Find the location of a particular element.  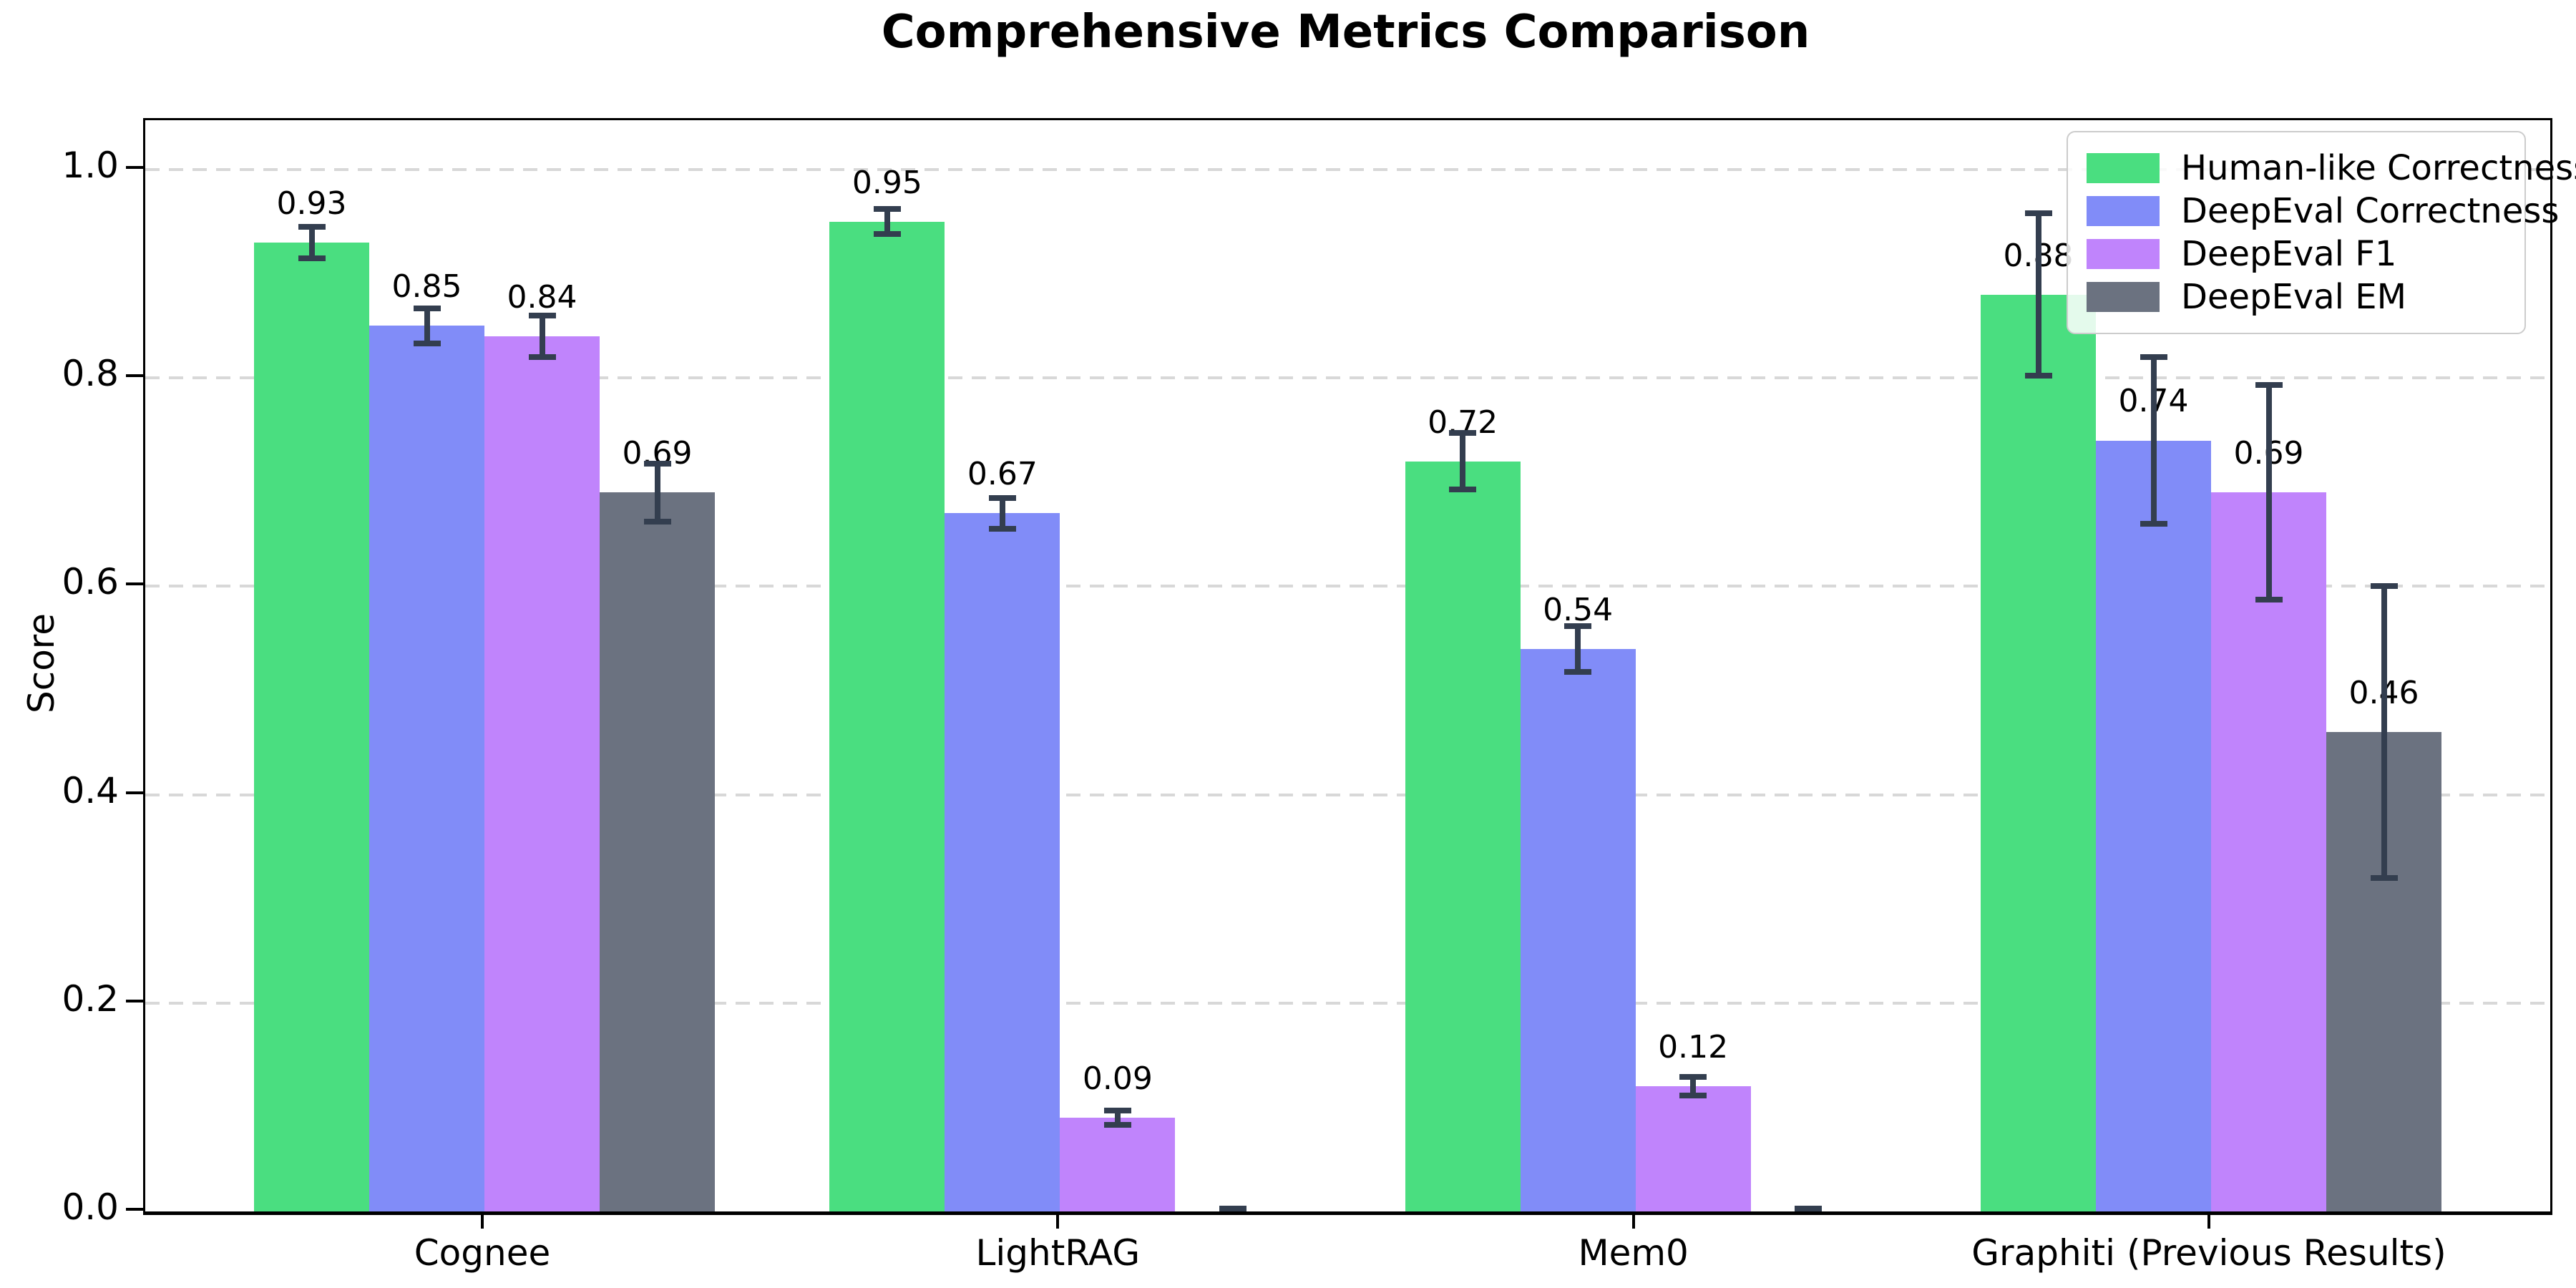

bar-value-label: 0.85 is located at coordinates (426, 287).